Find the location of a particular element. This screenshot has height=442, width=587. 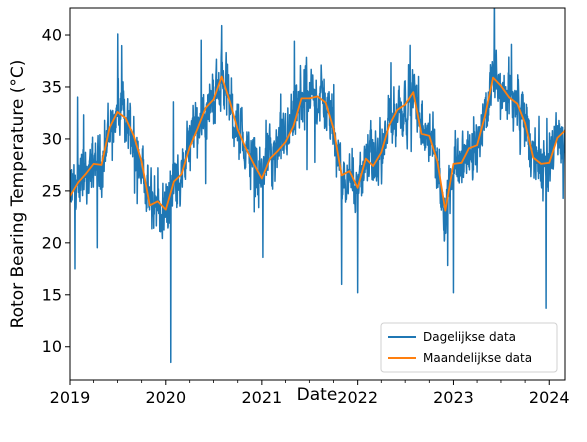

legend-box is located at coordinates (469, 347).